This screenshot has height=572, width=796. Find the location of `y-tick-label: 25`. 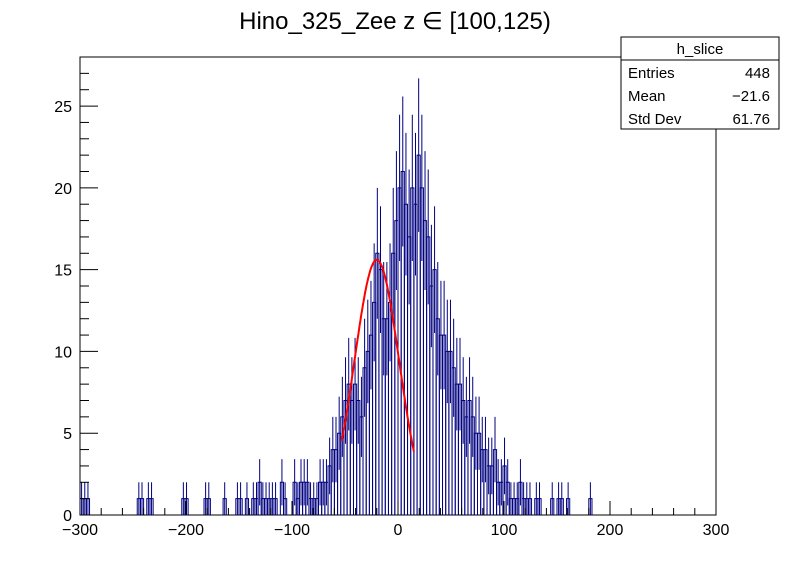

y-tick-label: 25 is located at coordinates (63, 107).